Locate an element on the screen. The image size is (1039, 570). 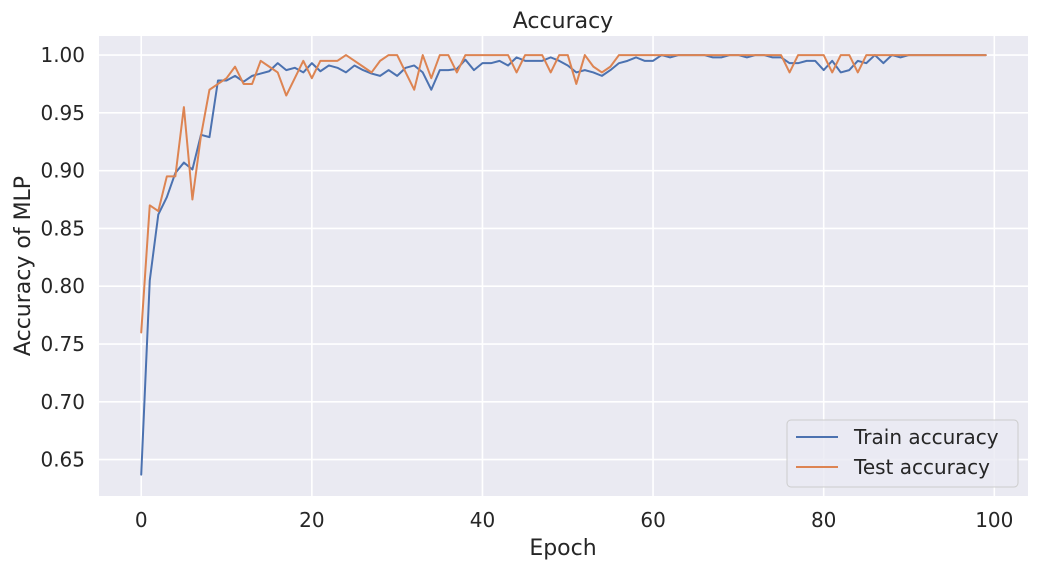
x-tick-label: 60 is located at coordinates (652, 520).